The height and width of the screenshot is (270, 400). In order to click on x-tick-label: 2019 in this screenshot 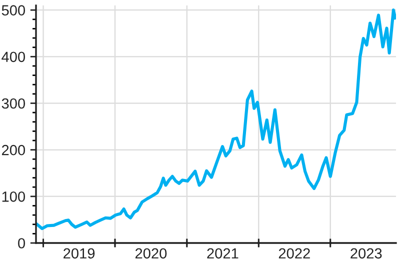, I will do `click(79, 253)`.